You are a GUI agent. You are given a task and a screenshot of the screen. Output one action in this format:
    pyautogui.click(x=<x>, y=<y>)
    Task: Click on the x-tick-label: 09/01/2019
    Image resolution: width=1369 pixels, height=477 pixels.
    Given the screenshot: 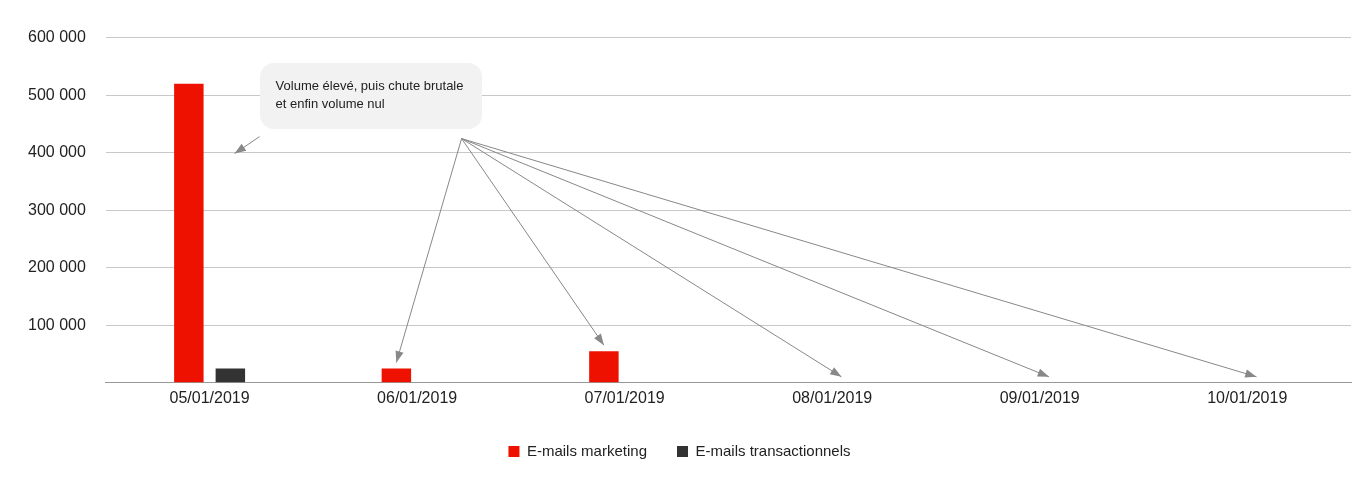 What is the action you would take?
    pyautogui.click(x=1039, y=397)
    